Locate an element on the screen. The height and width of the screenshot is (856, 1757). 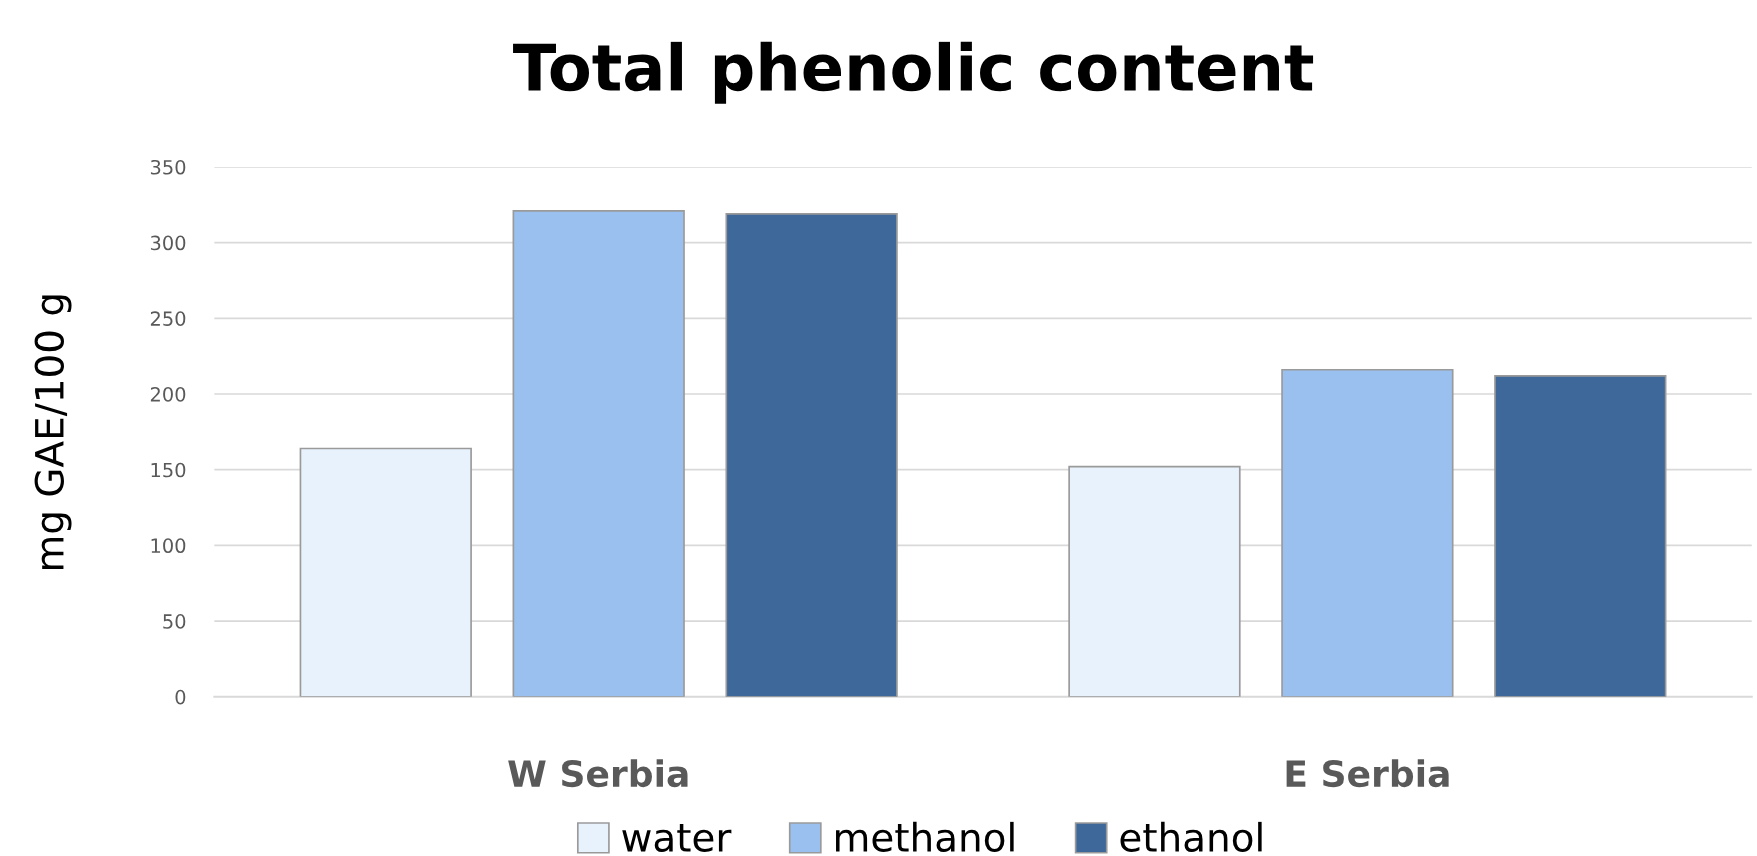
legend-label: ethanol is located at coordinates (1191, 836).